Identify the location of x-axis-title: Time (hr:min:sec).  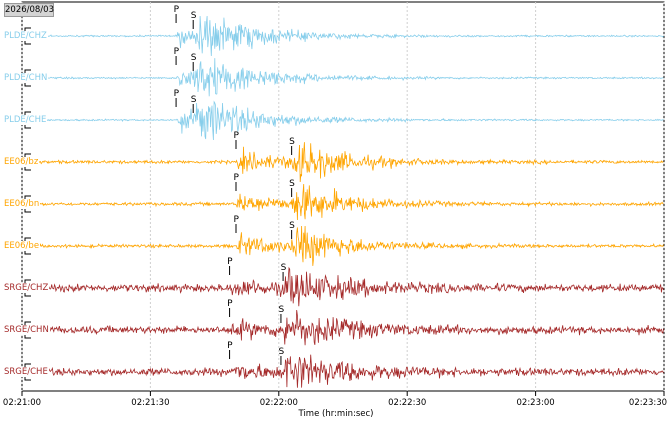
(336, 414).